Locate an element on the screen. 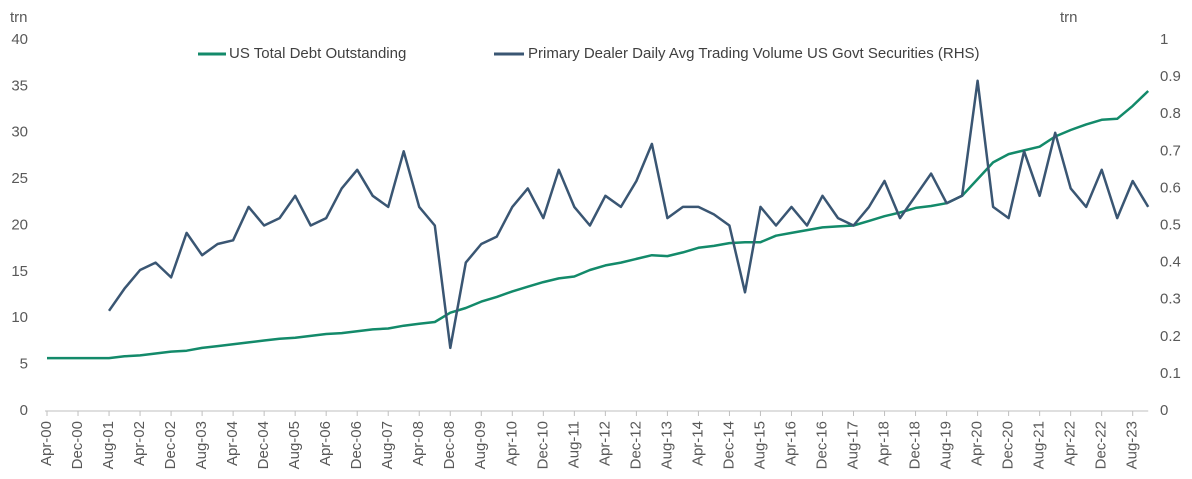 The width and height of the screenshot is (1192, 479). x-tick-label: Aug-01 is located at coordinates (108, 445).